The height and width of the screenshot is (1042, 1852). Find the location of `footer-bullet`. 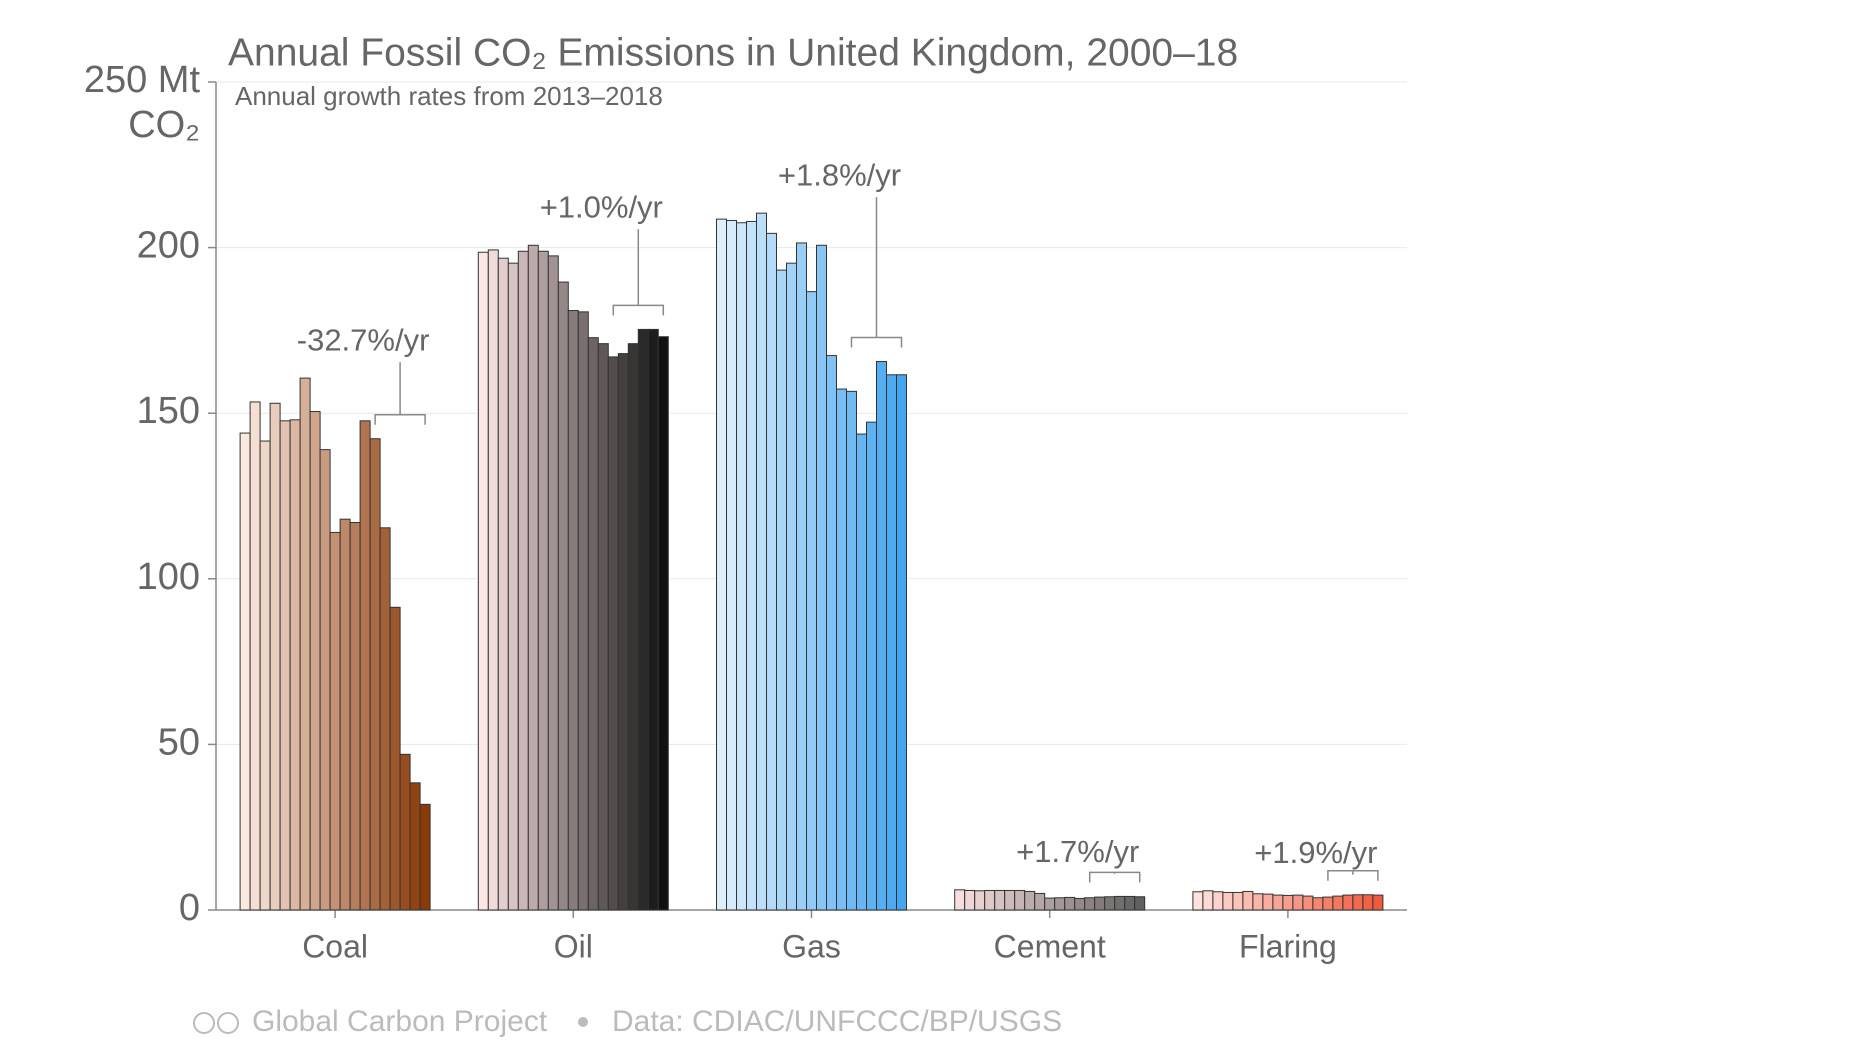

footer-bullet is located at coordinates (583, 1022).